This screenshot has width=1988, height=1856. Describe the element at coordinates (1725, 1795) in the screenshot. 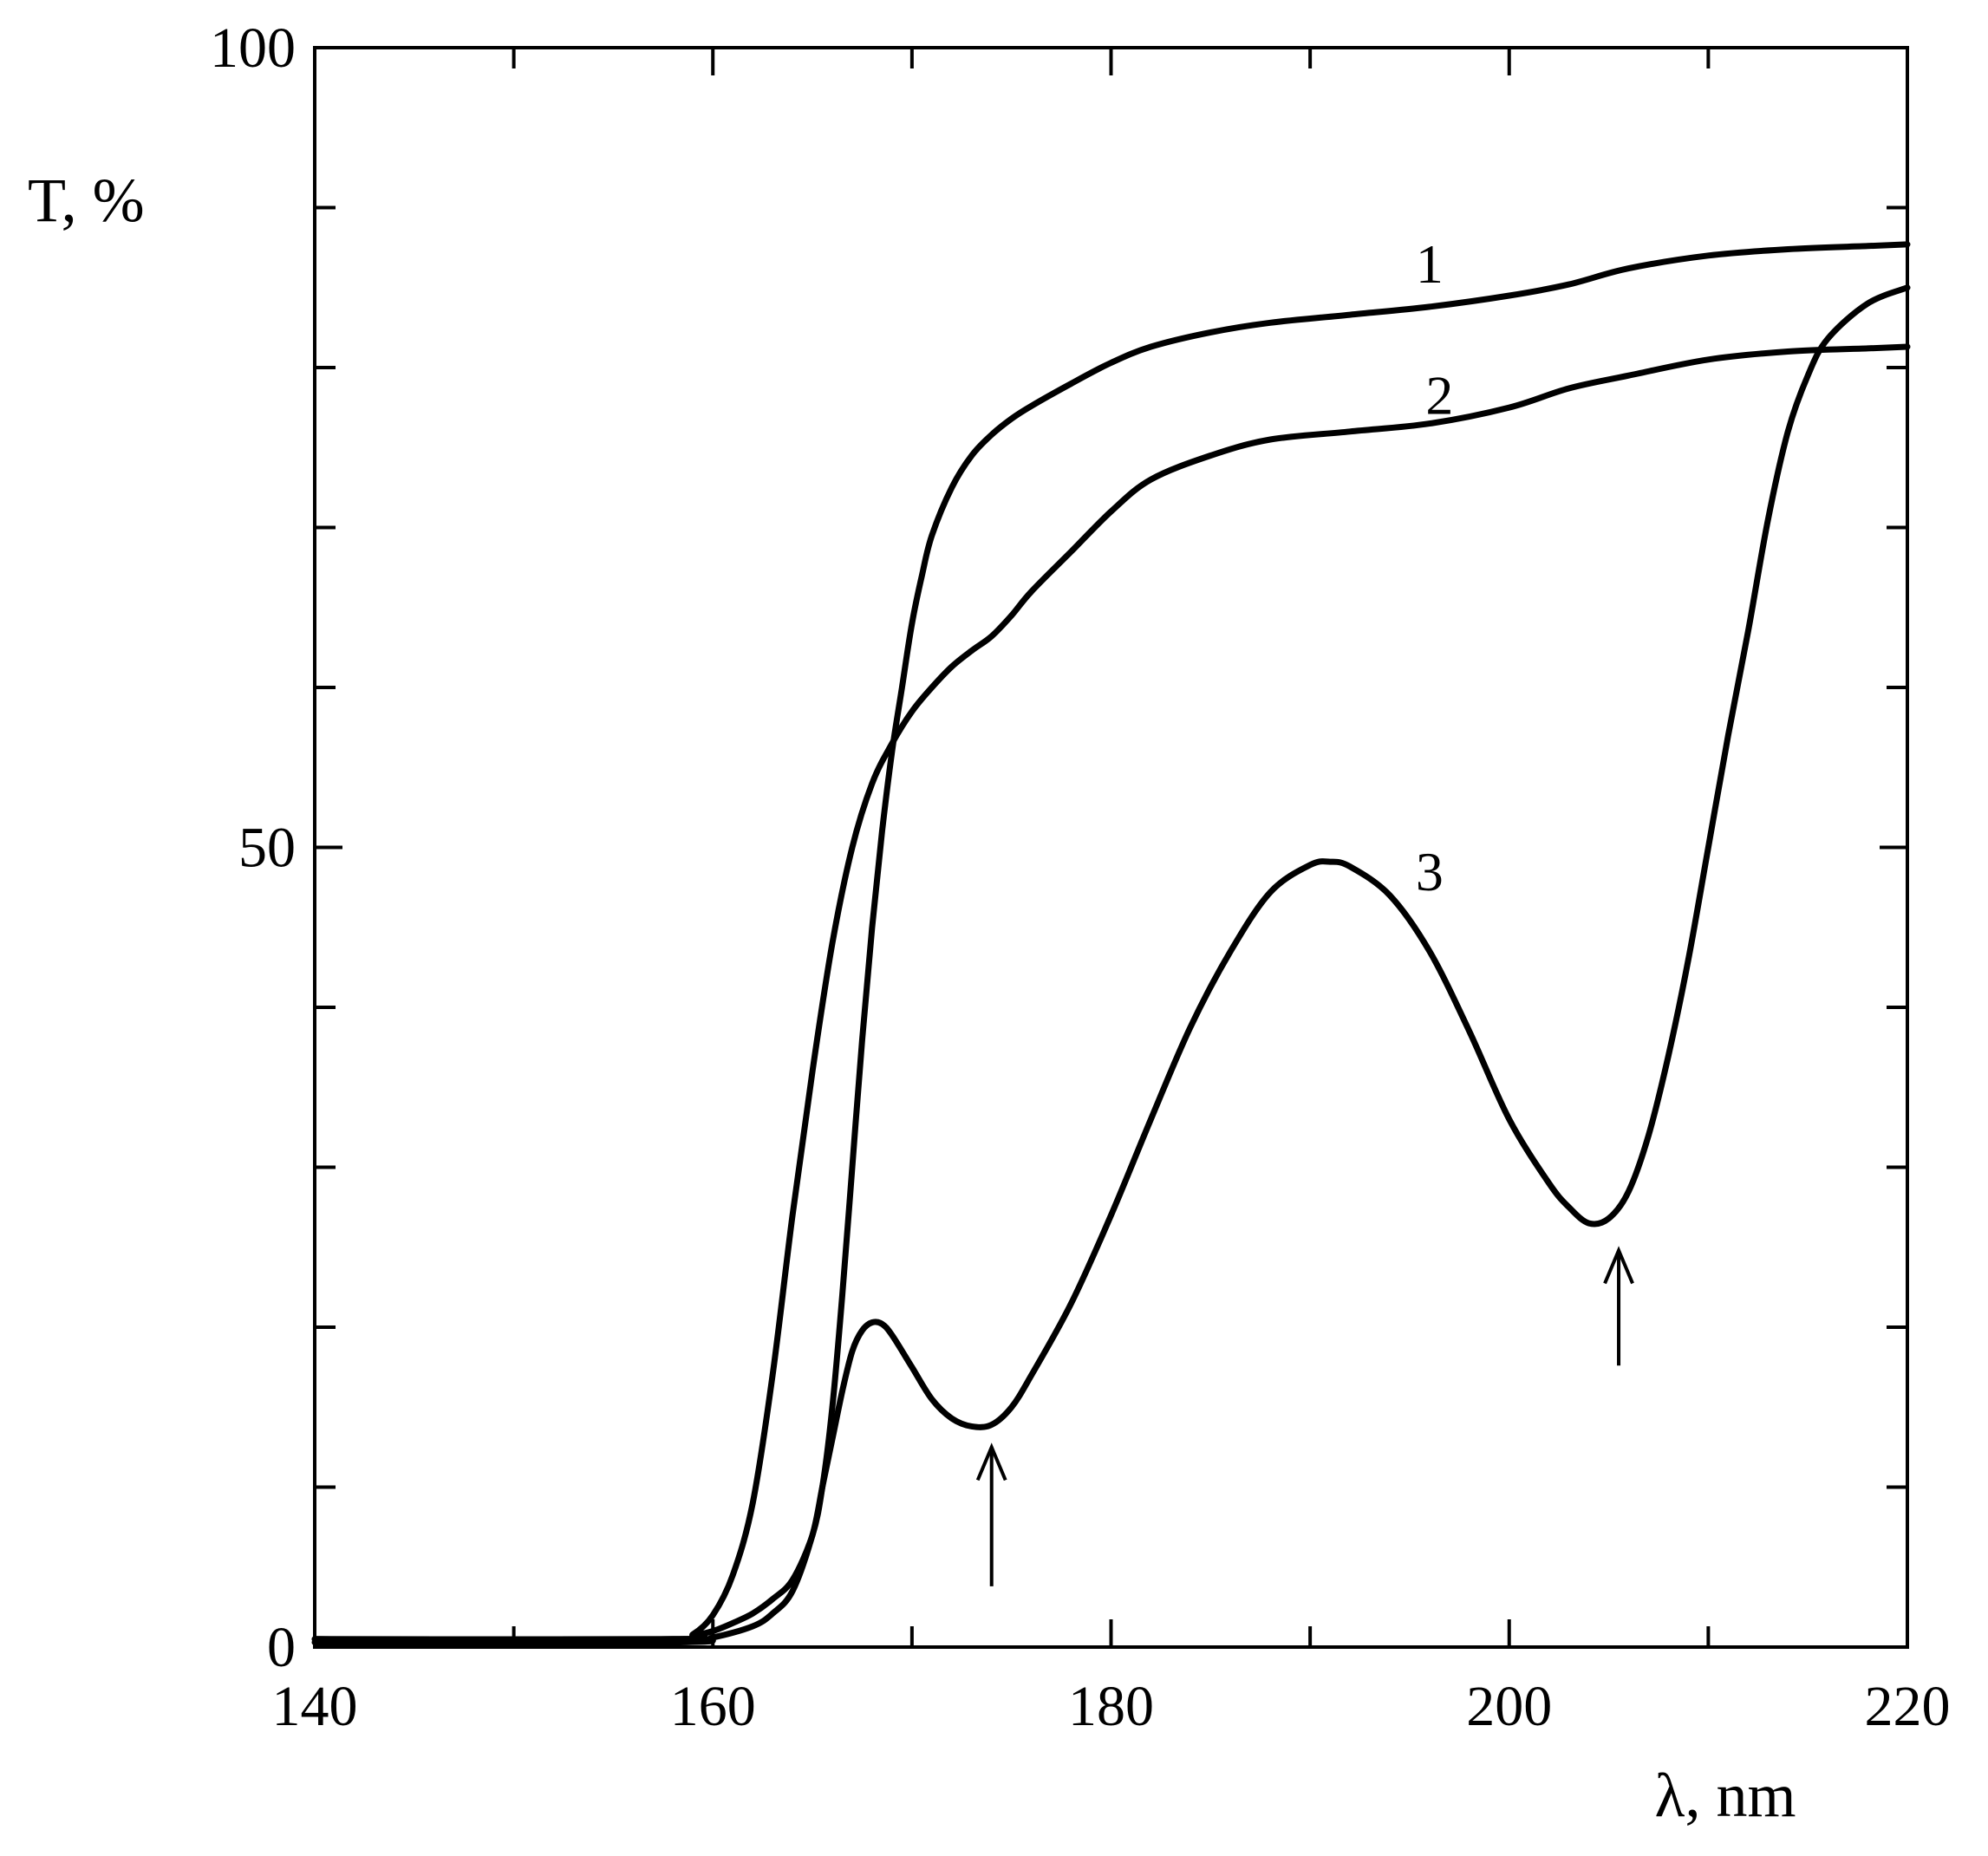

I see `x-axis-label: λ, nm` at that location.